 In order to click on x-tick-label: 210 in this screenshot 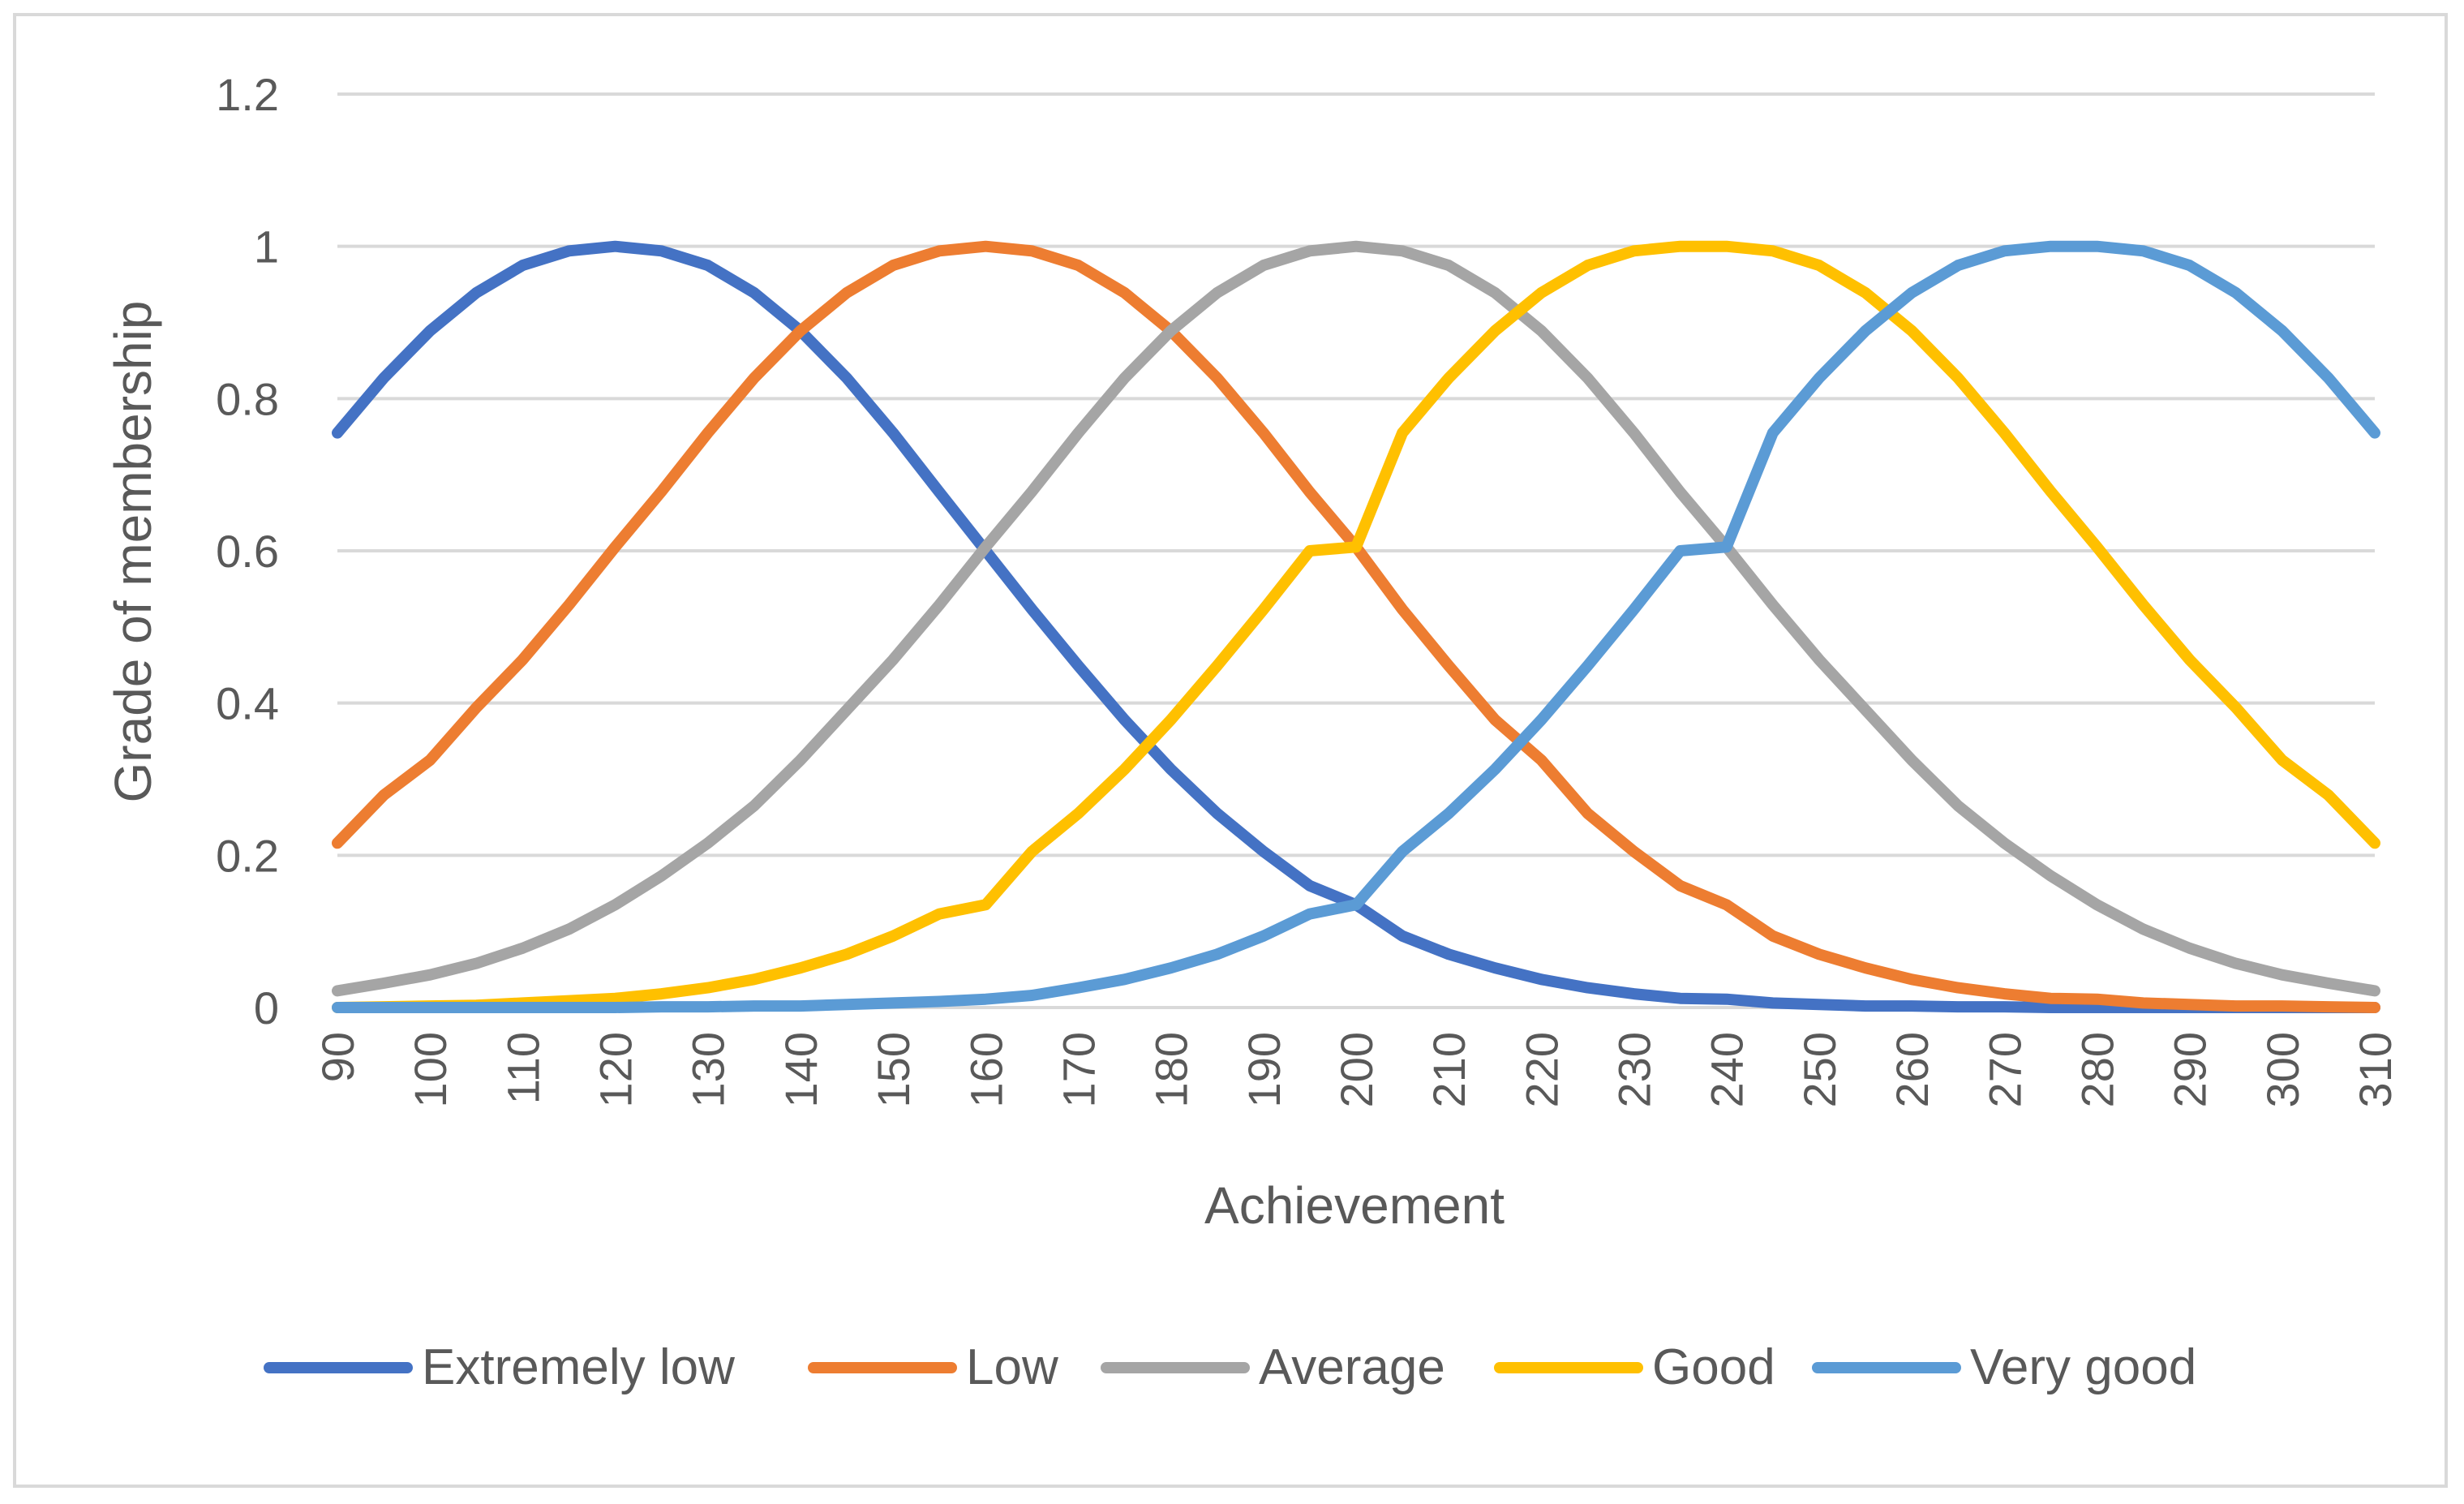, I will do `click(1449, 1069)`.